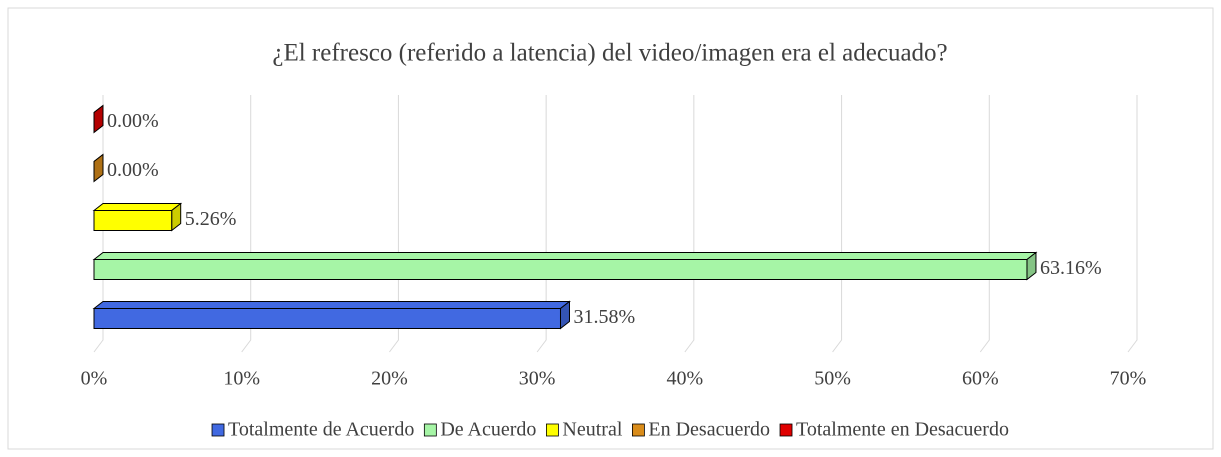  Describe the element at coordinates (902, 430) in the screenshot. I see `legend-label: Totalmente en Desacuerdo` at that location.